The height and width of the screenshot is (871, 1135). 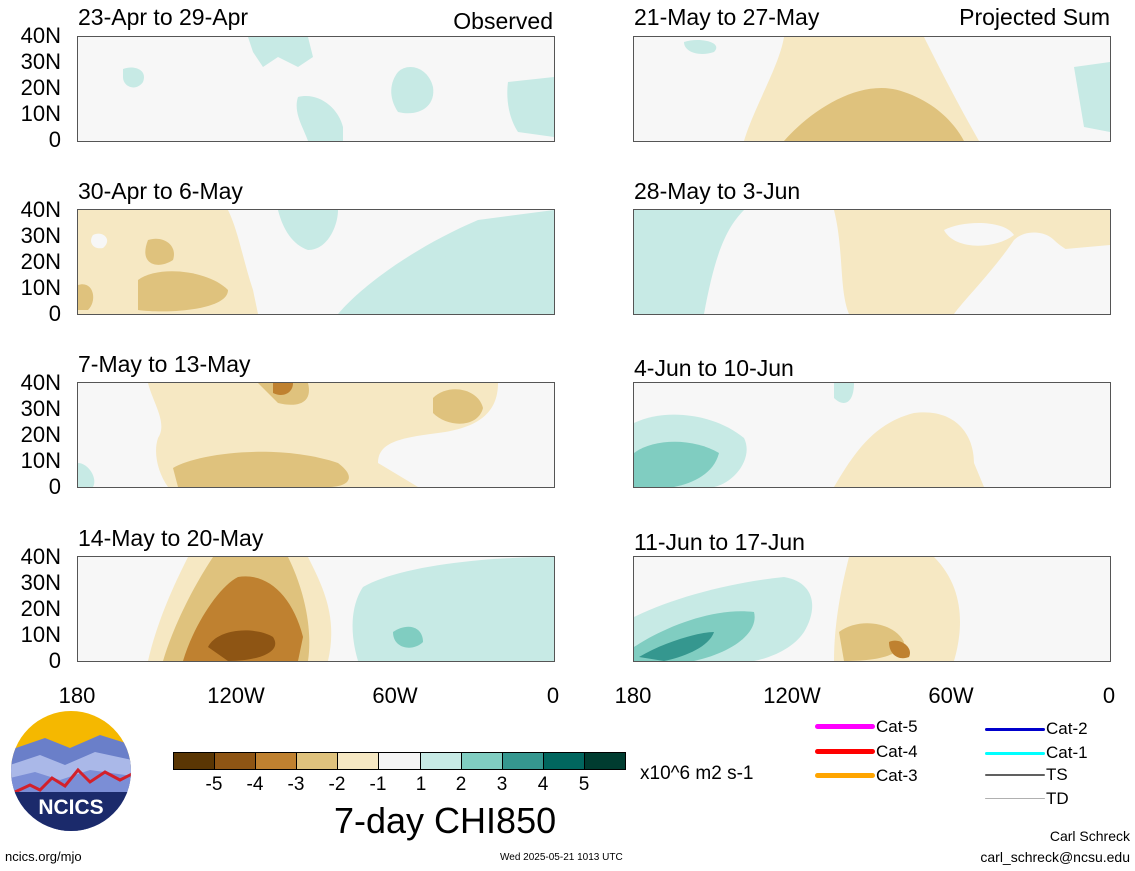 I want to click on timestamp: Wed 2025-05-21 1013 UTC, so click(x=561, y=857).